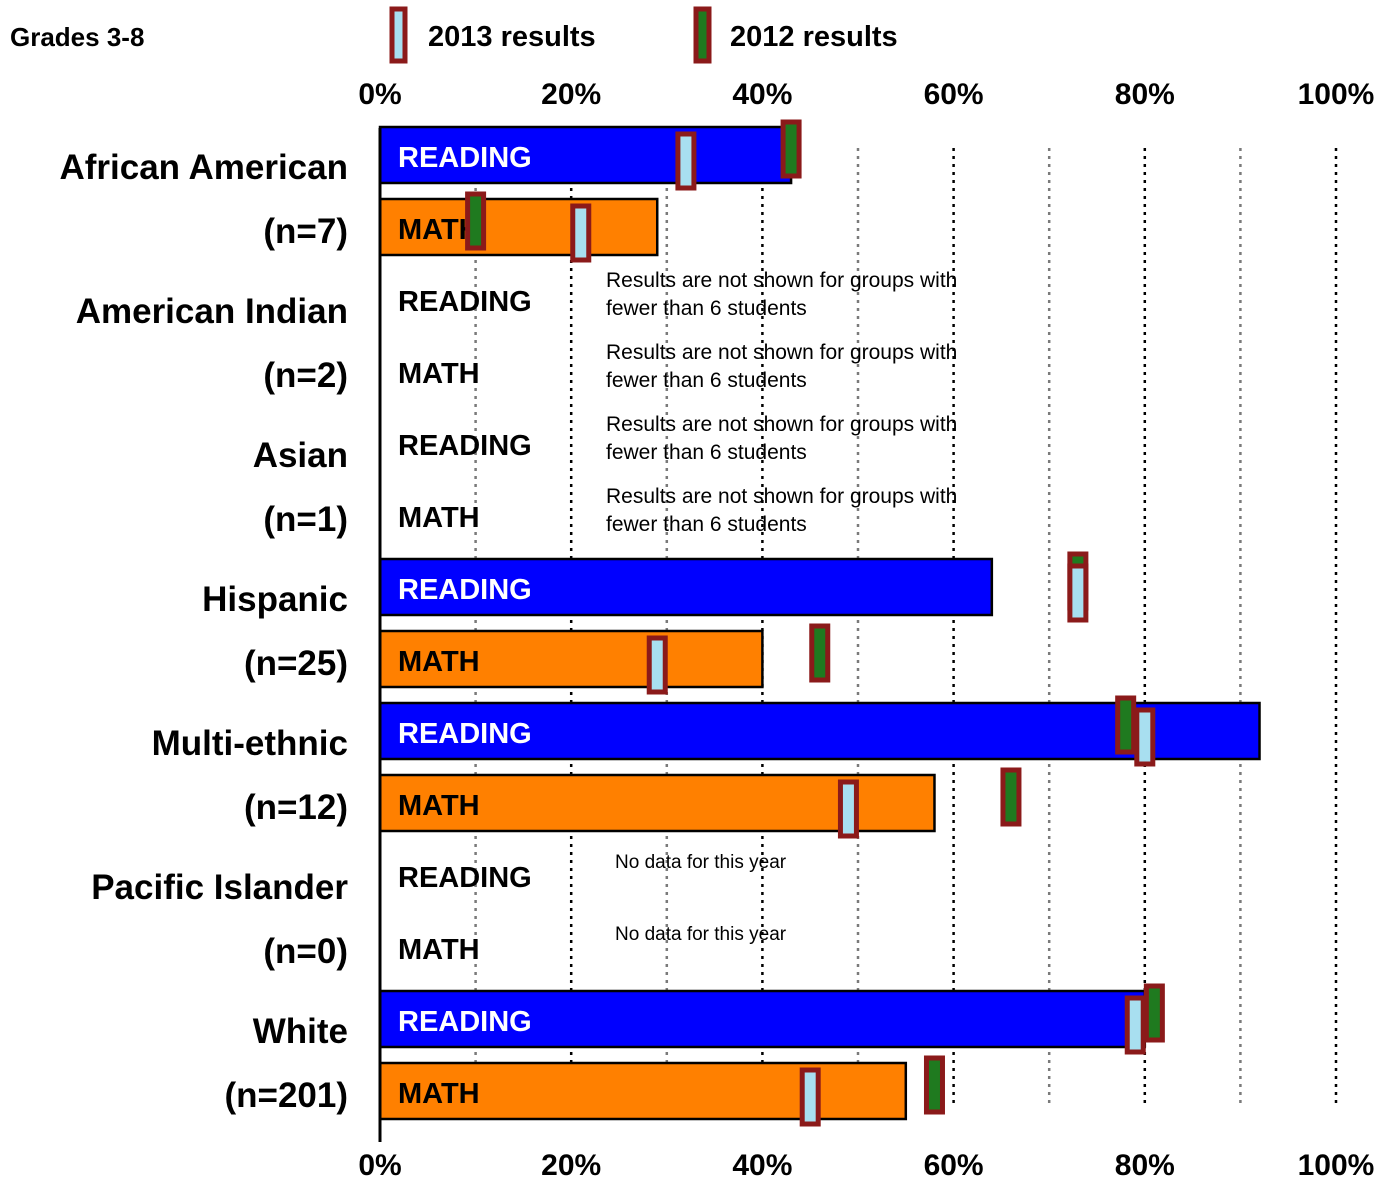  What do you see at coordinates (398, 35) in the screenshot?
I see `legend-swatch-2013` at bounding box center [398, 35].